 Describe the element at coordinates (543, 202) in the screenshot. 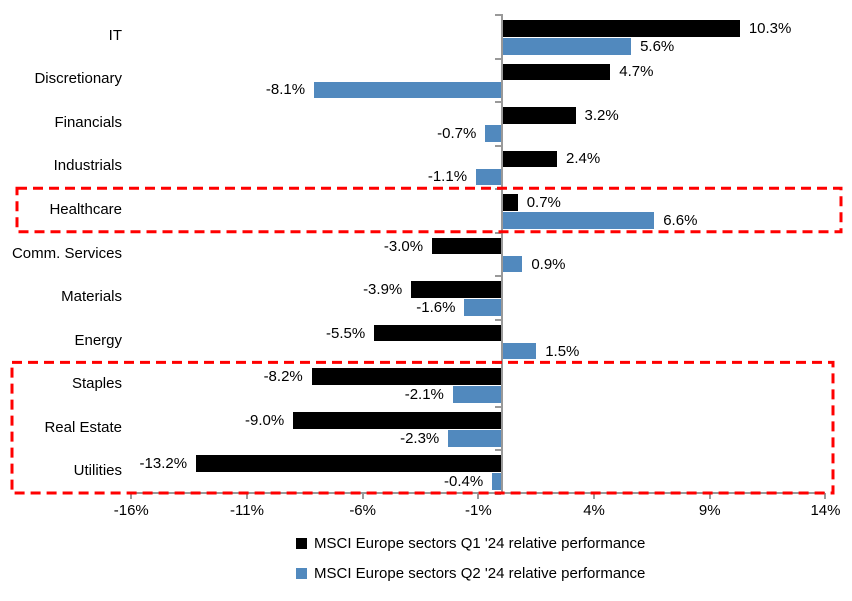

I see `data-label: 0.7%` at that location.